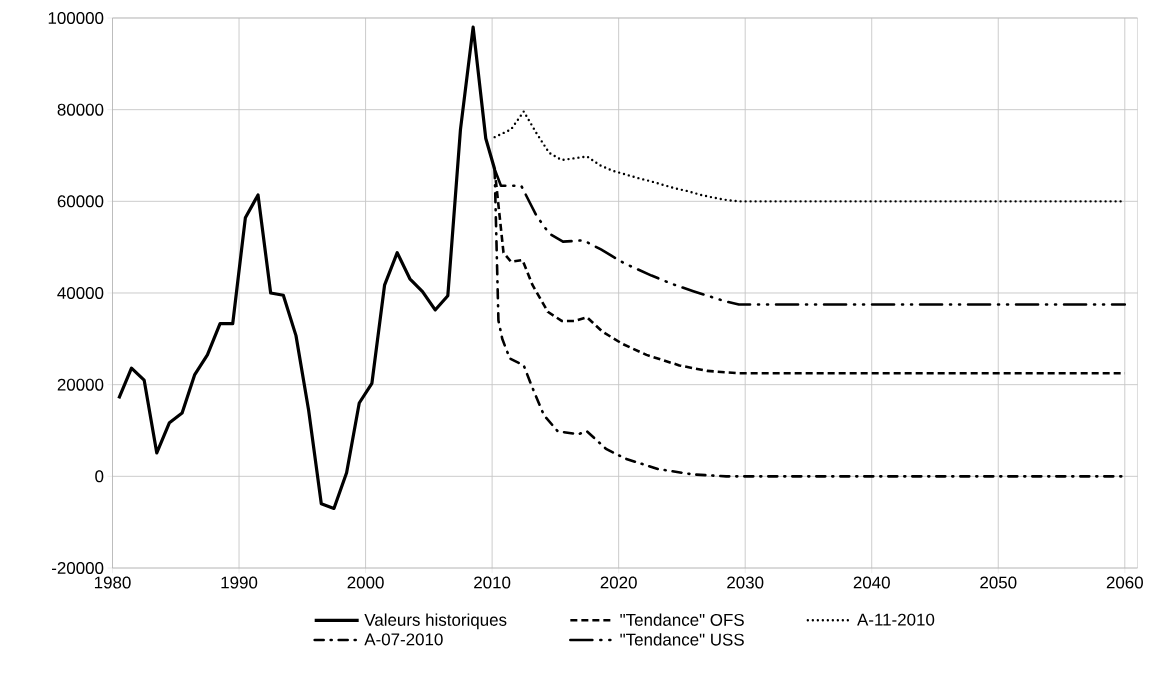 The width and height of the screenshot is (1170, 695). I want to click on legend-label: A-07-2010, so click(403, 639).